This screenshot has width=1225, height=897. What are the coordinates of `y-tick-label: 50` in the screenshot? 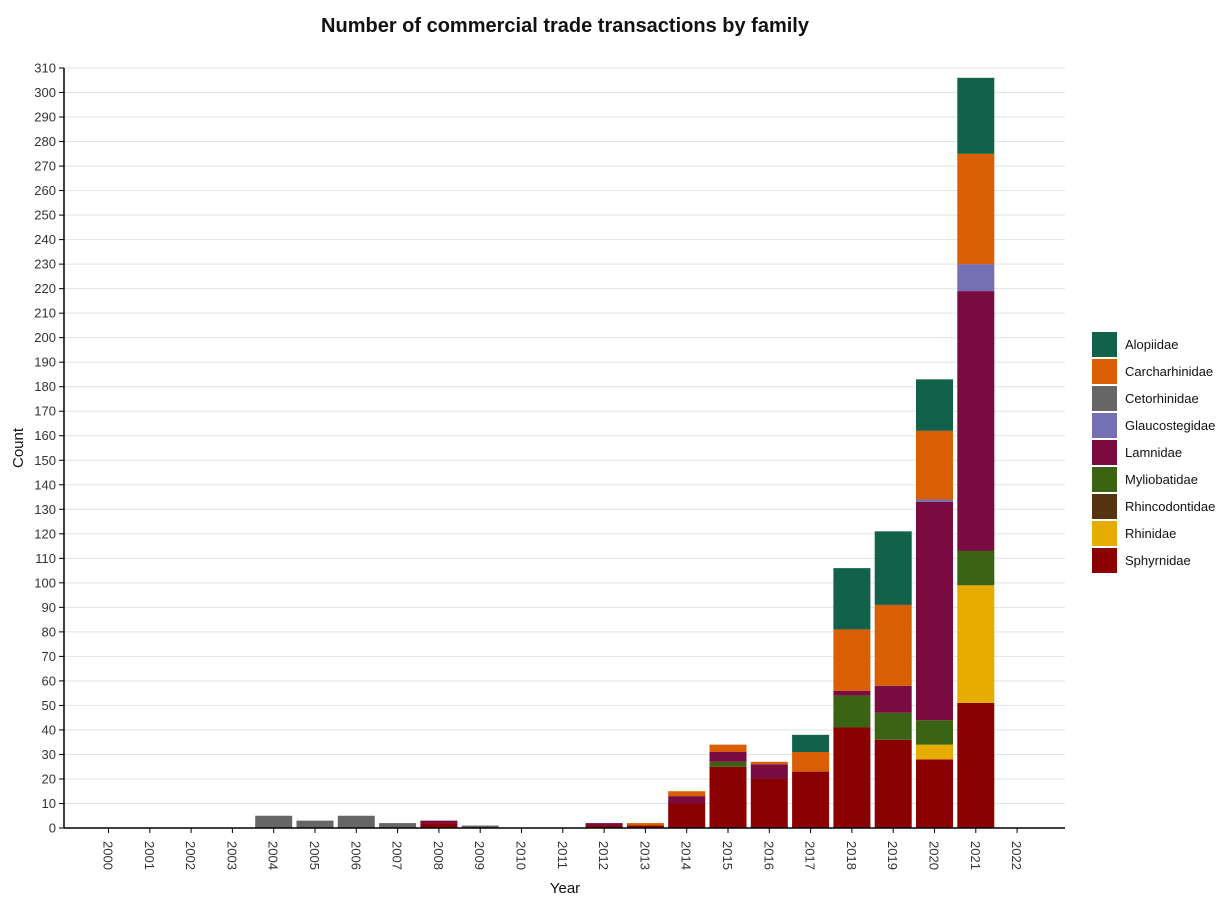 It's located at (49, 705).